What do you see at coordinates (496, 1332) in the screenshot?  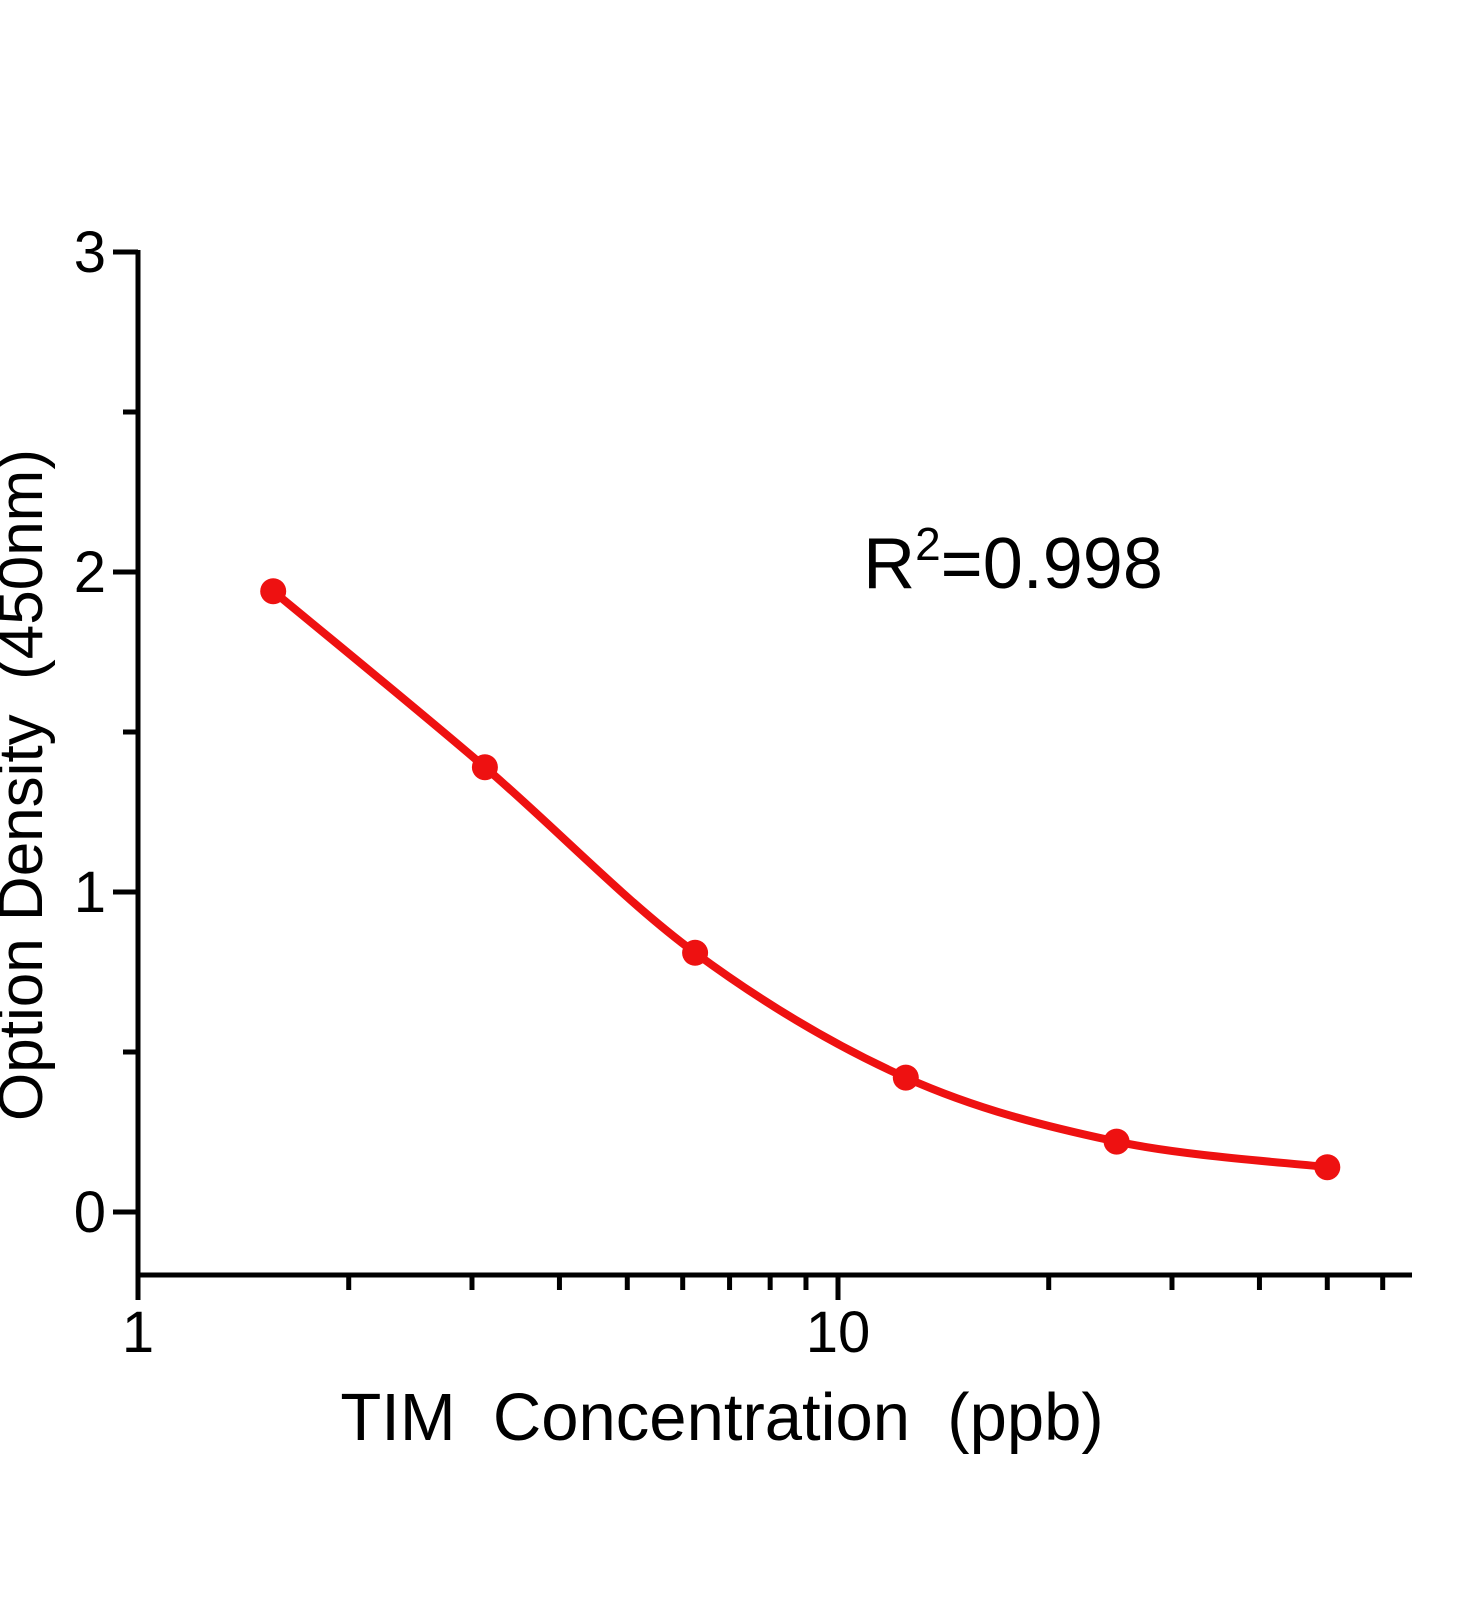 I see `x-axis-tick-labels: 1 10` at bounding box center [496, 1332].